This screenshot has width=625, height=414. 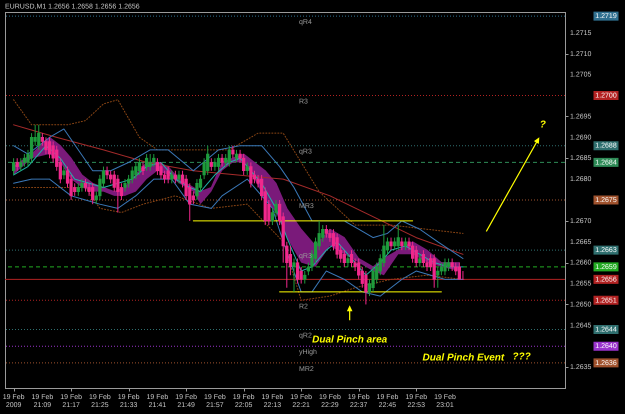 What do you see at coordinates (350, 340) in the screenshot?
I see `annotation: Dual Pinch area` at bounding box center [350, 340].